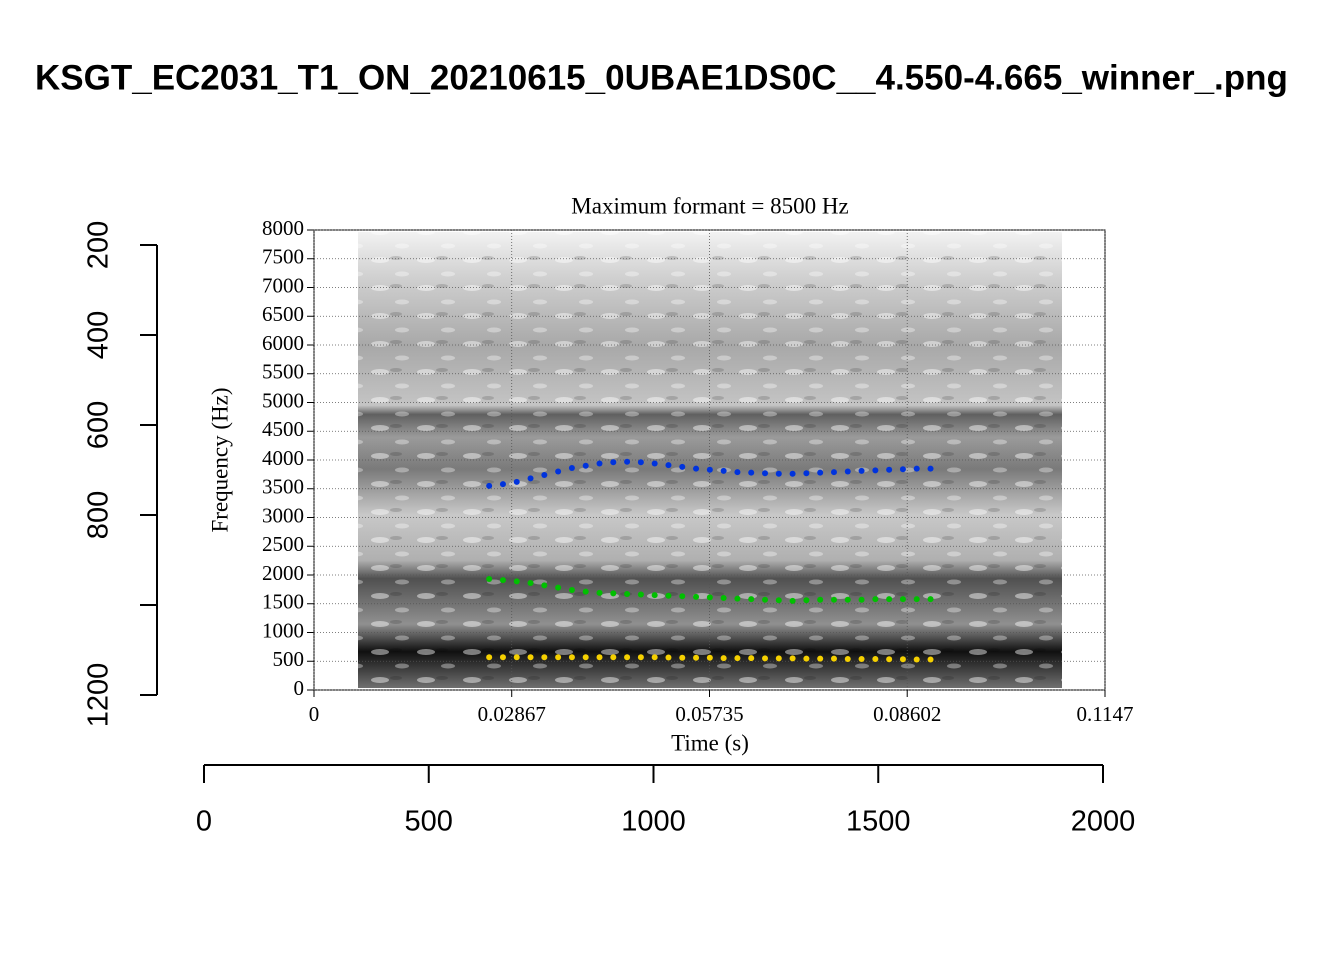 The width and height of the screenshot is (1344, 960). I want to click on y-tick-label: 2000, so click(283, 573).